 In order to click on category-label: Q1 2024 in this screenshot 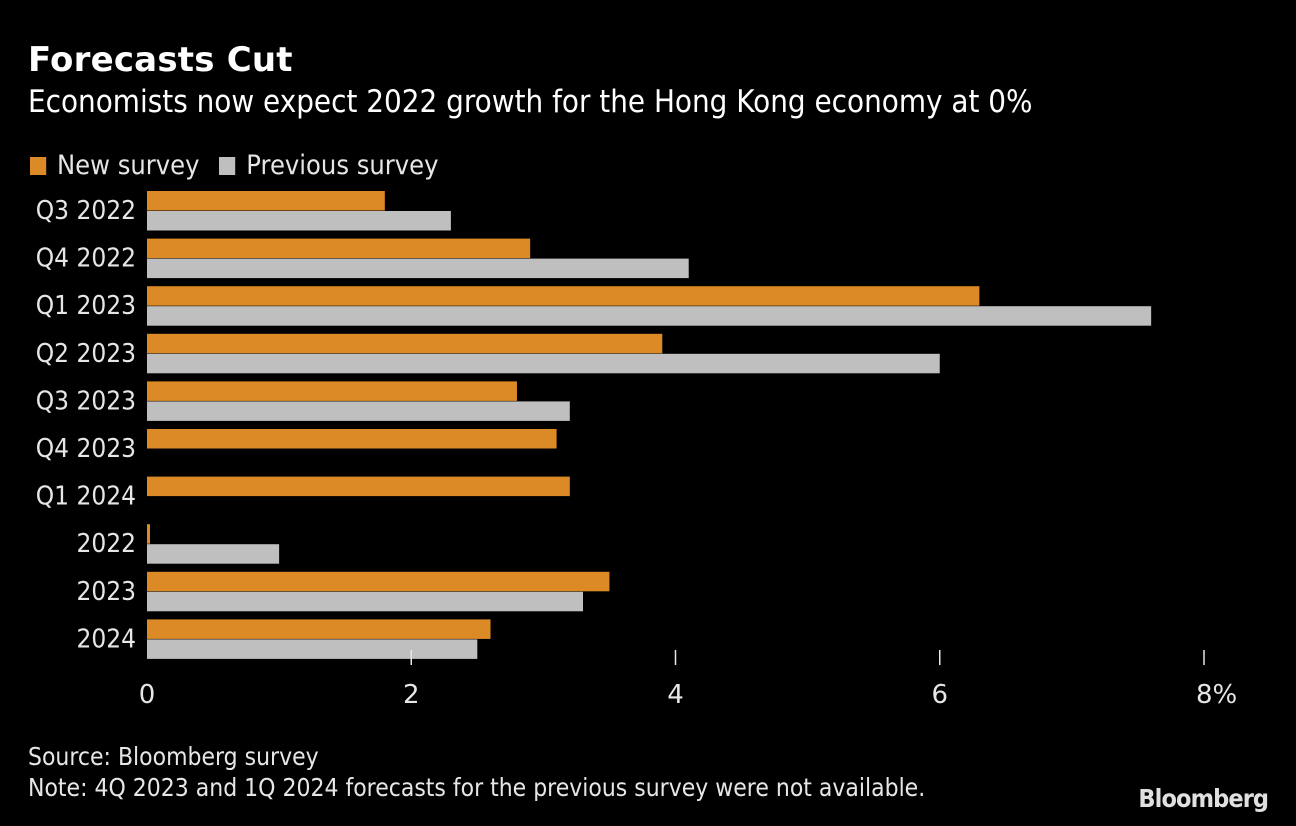, I will do `click(86, 495)`.